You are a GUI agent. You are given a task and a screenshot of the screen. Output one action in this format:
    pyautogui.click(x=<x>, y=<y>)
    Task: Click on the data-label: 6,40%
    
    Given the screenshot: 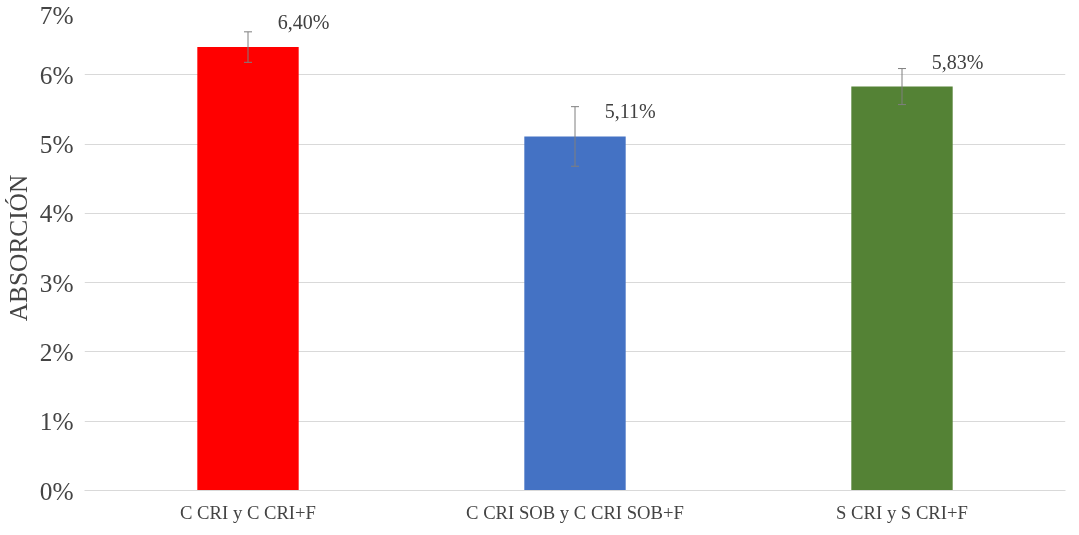 What is the action you would take?
    pyautogui.click(x=303, y=22)
    